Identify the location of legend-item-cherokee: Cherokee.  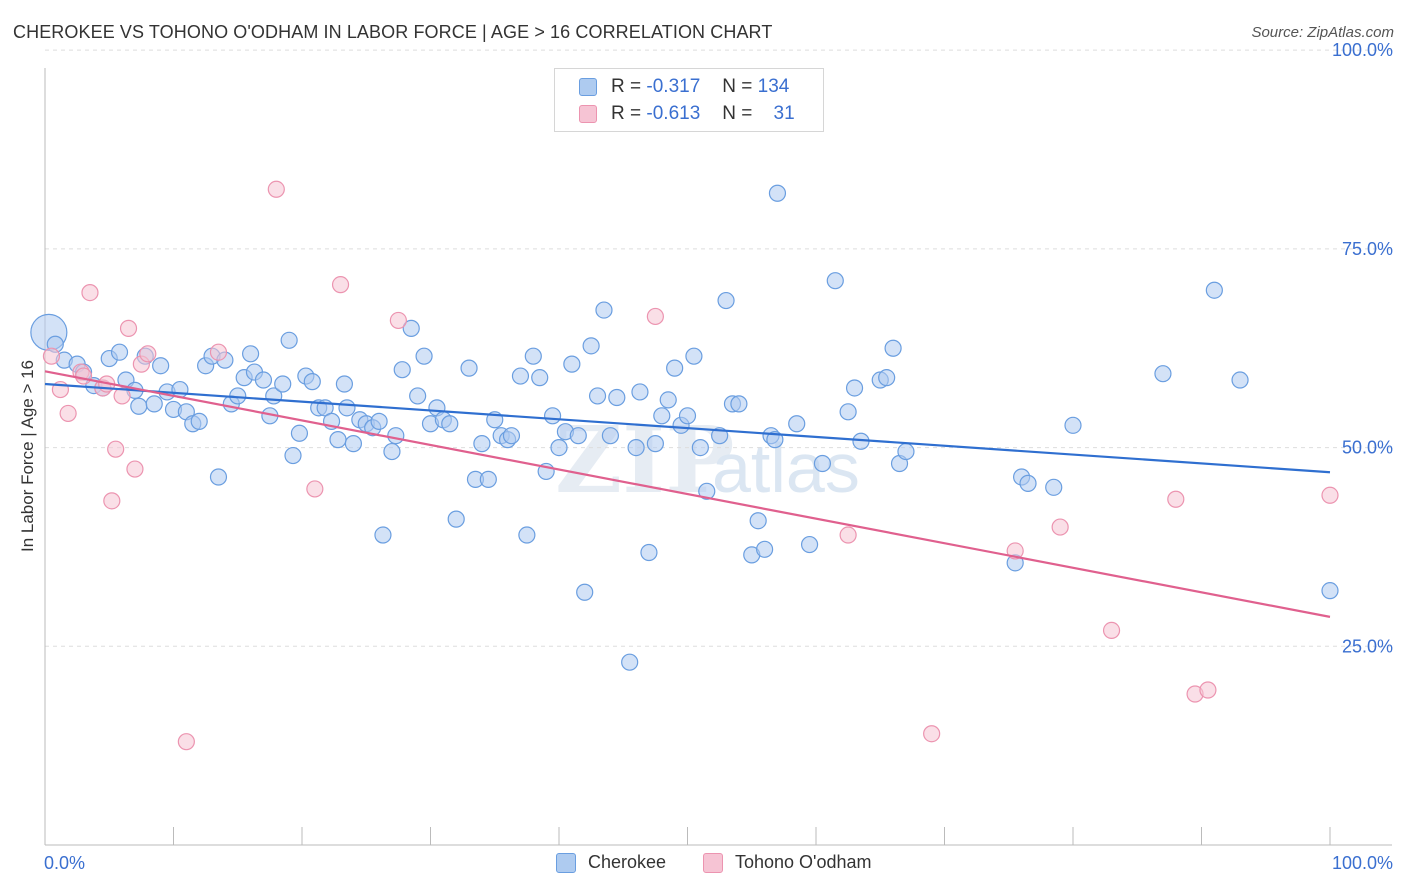
(611, 862).